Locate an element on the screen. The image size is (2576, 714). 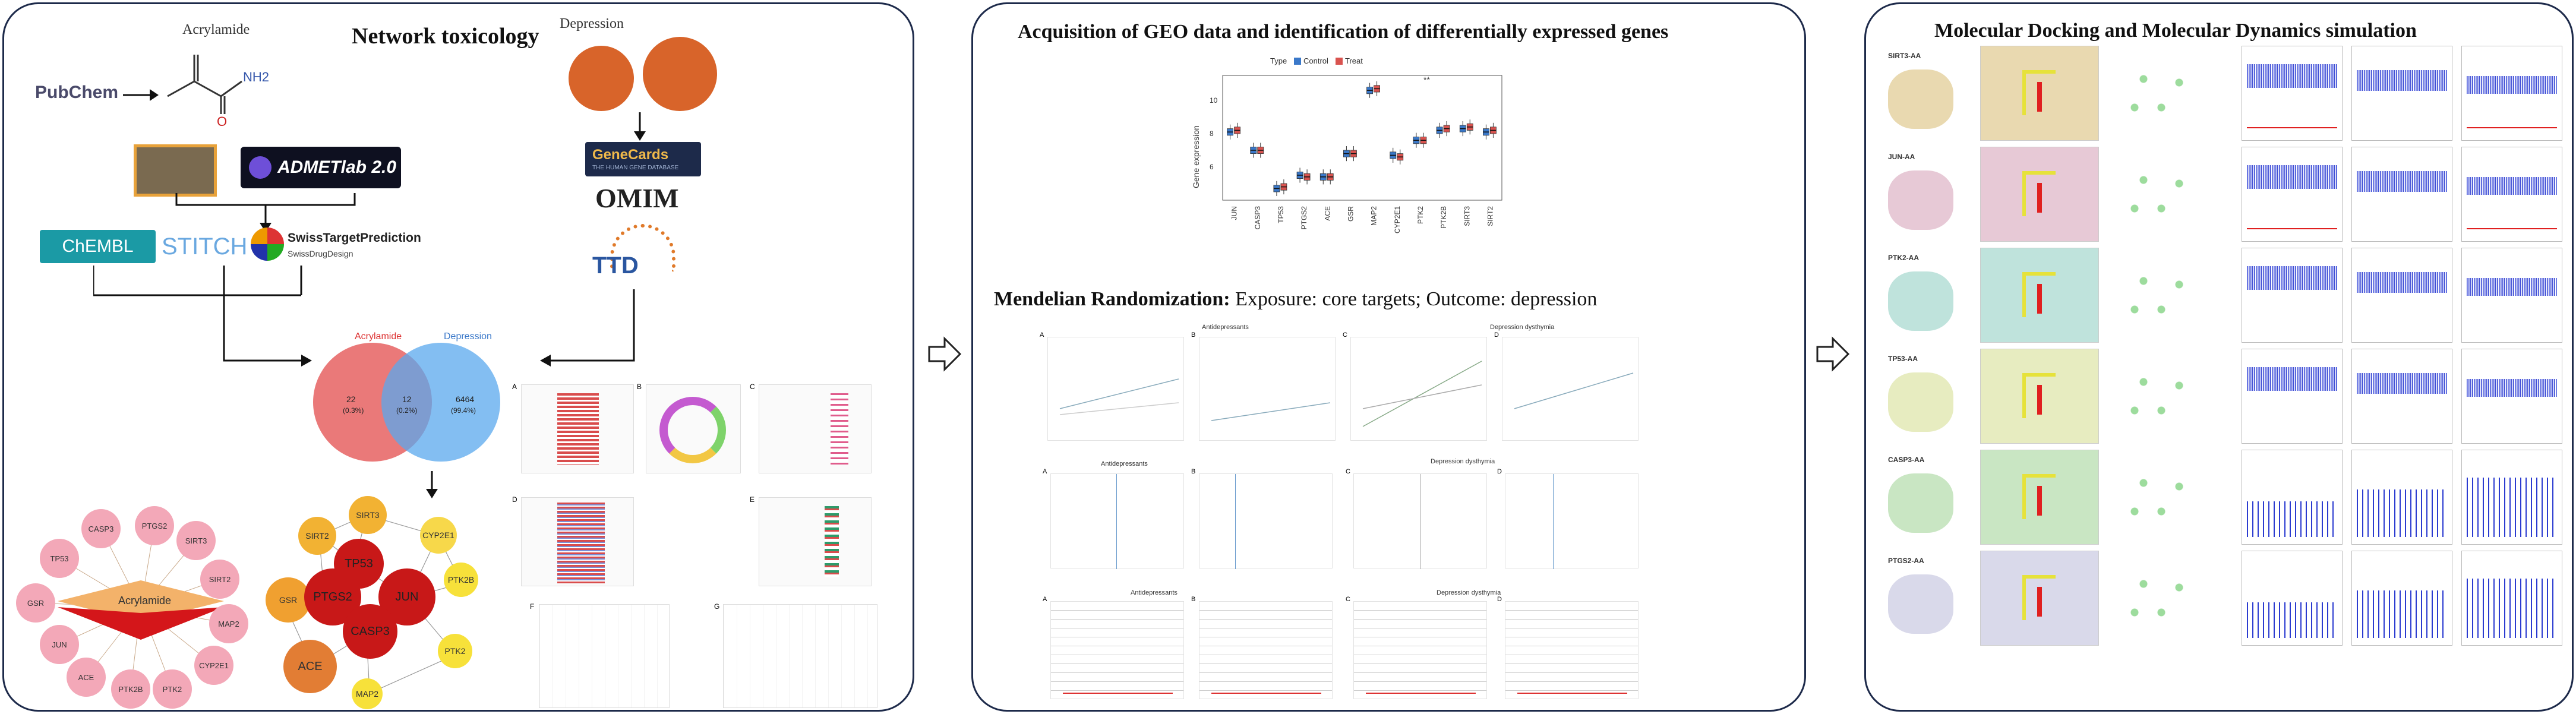
bars-d is located at coordinates (581, 543).